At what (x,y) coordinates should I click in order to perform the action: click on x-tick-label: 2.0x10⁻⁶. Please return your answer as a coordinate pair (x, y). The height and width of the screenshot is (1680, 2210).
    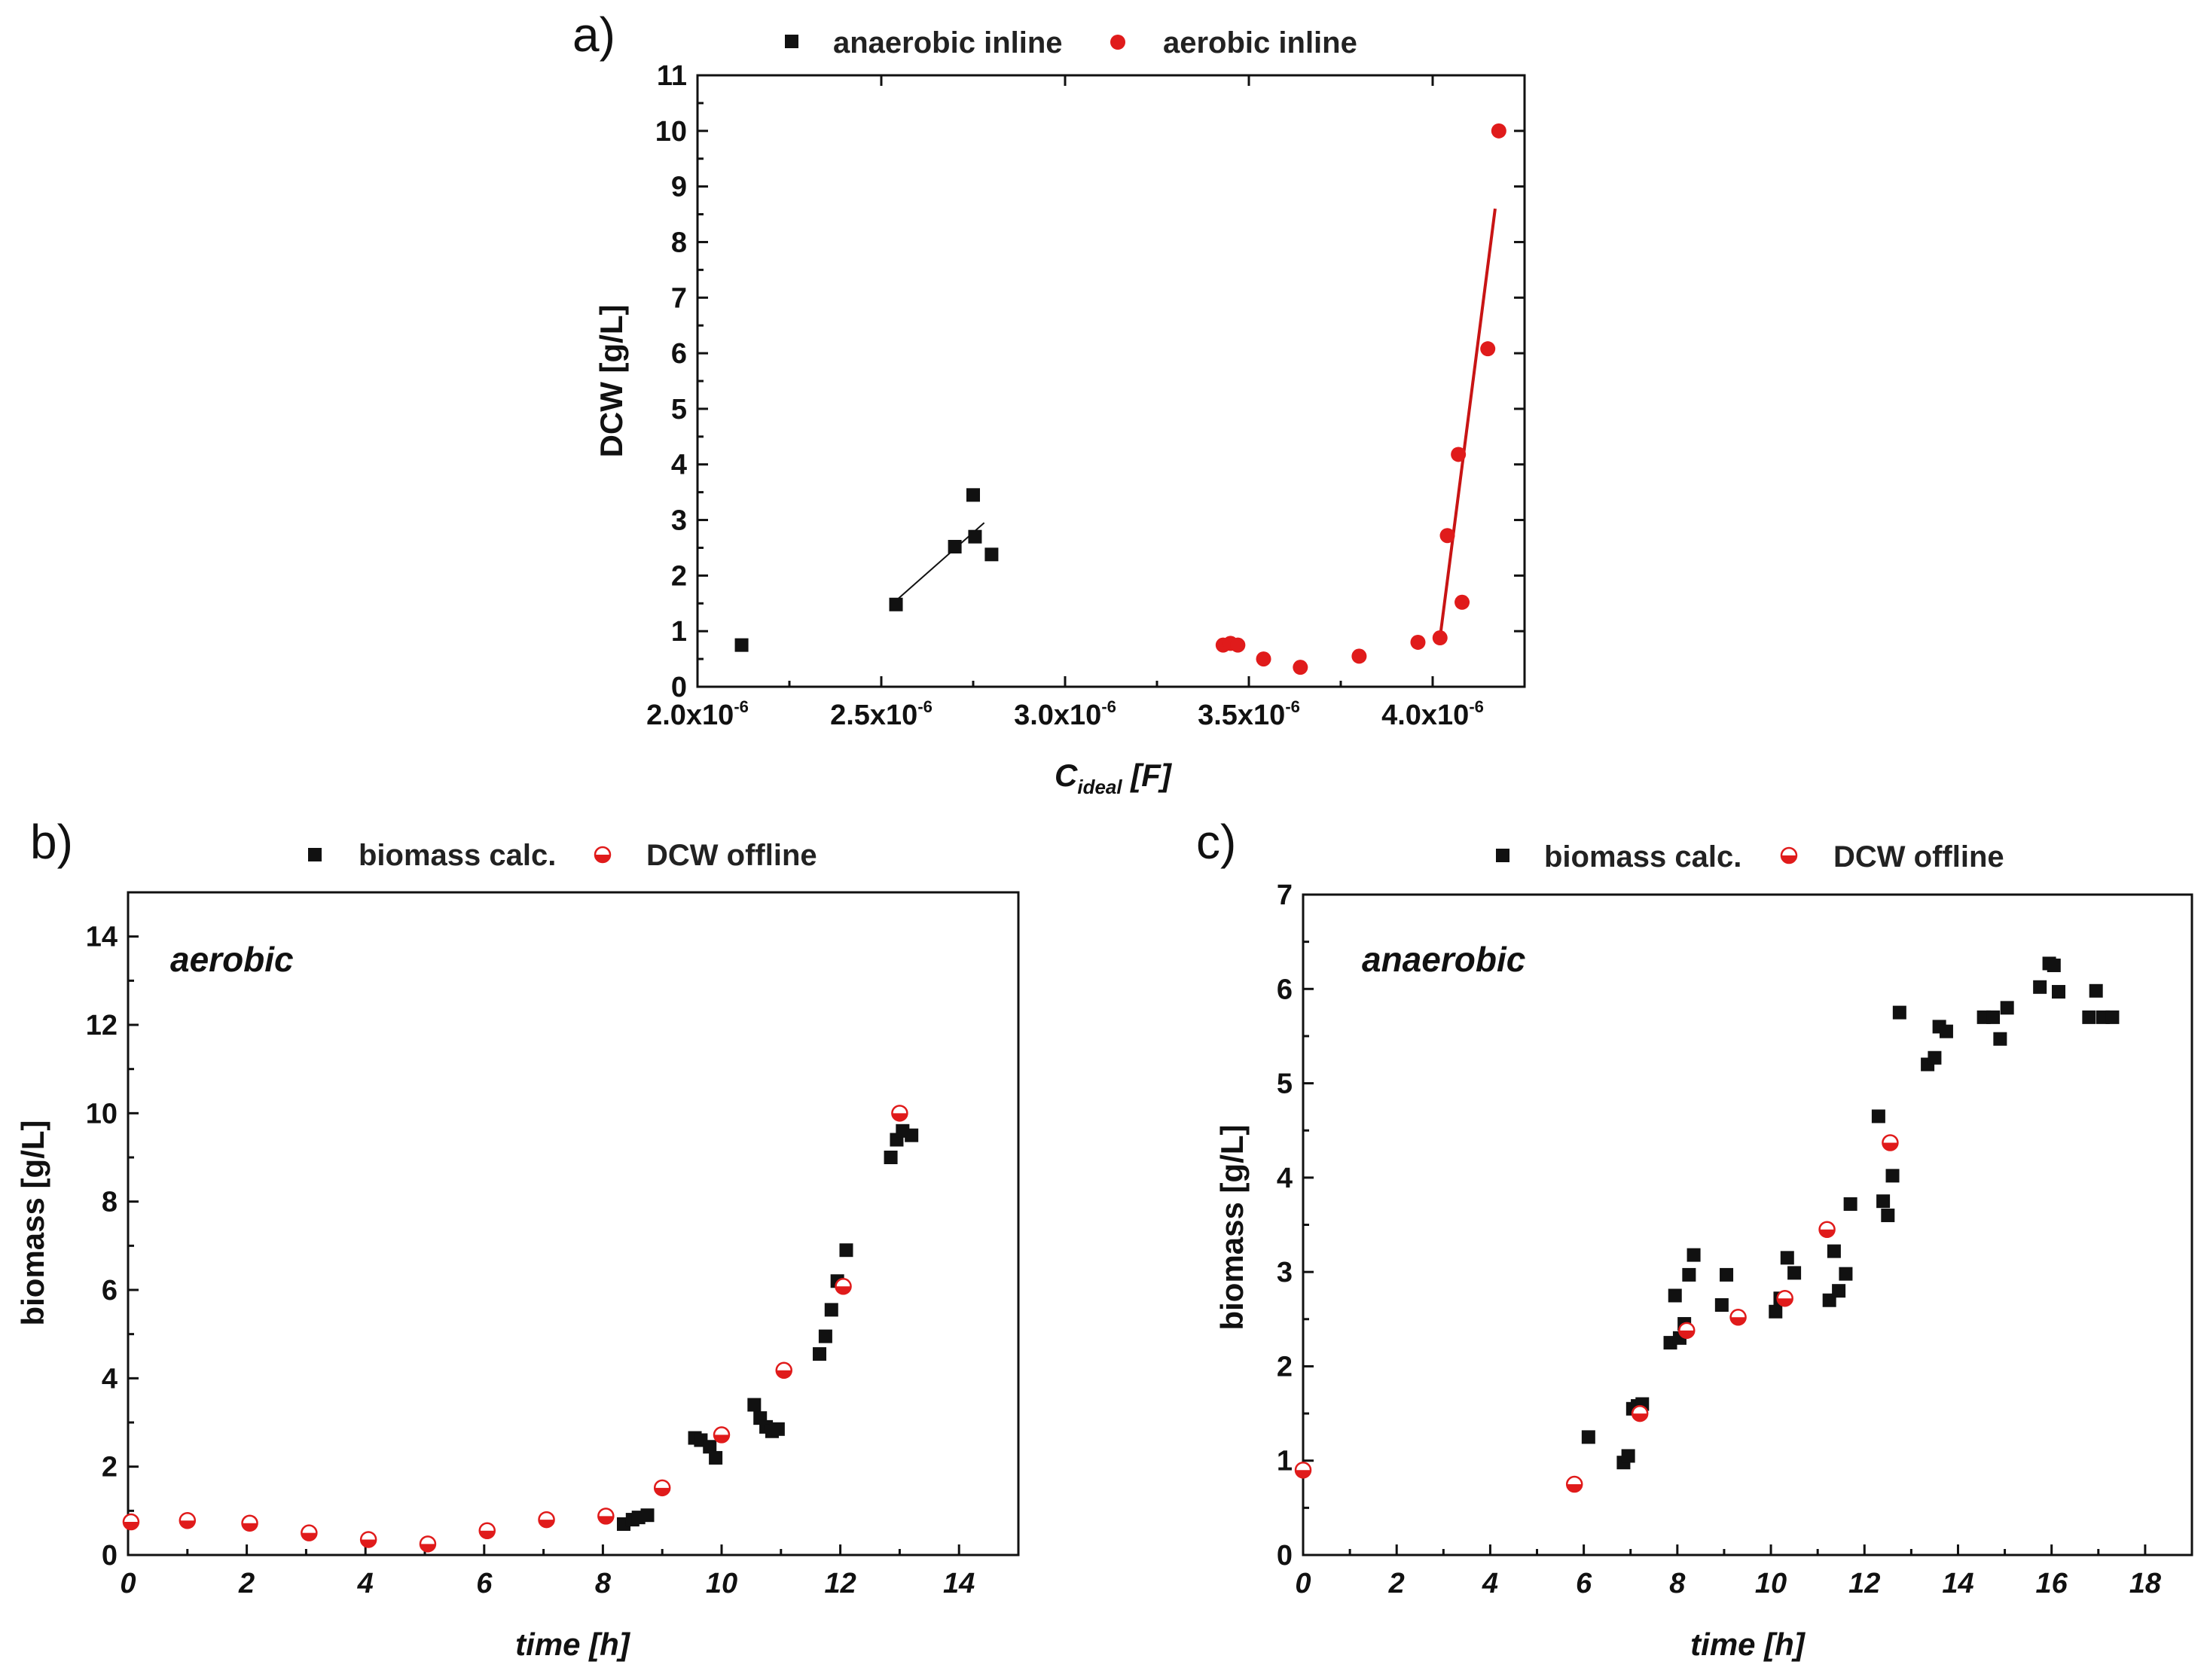
    Looking at the image, I should click on (697, 714).